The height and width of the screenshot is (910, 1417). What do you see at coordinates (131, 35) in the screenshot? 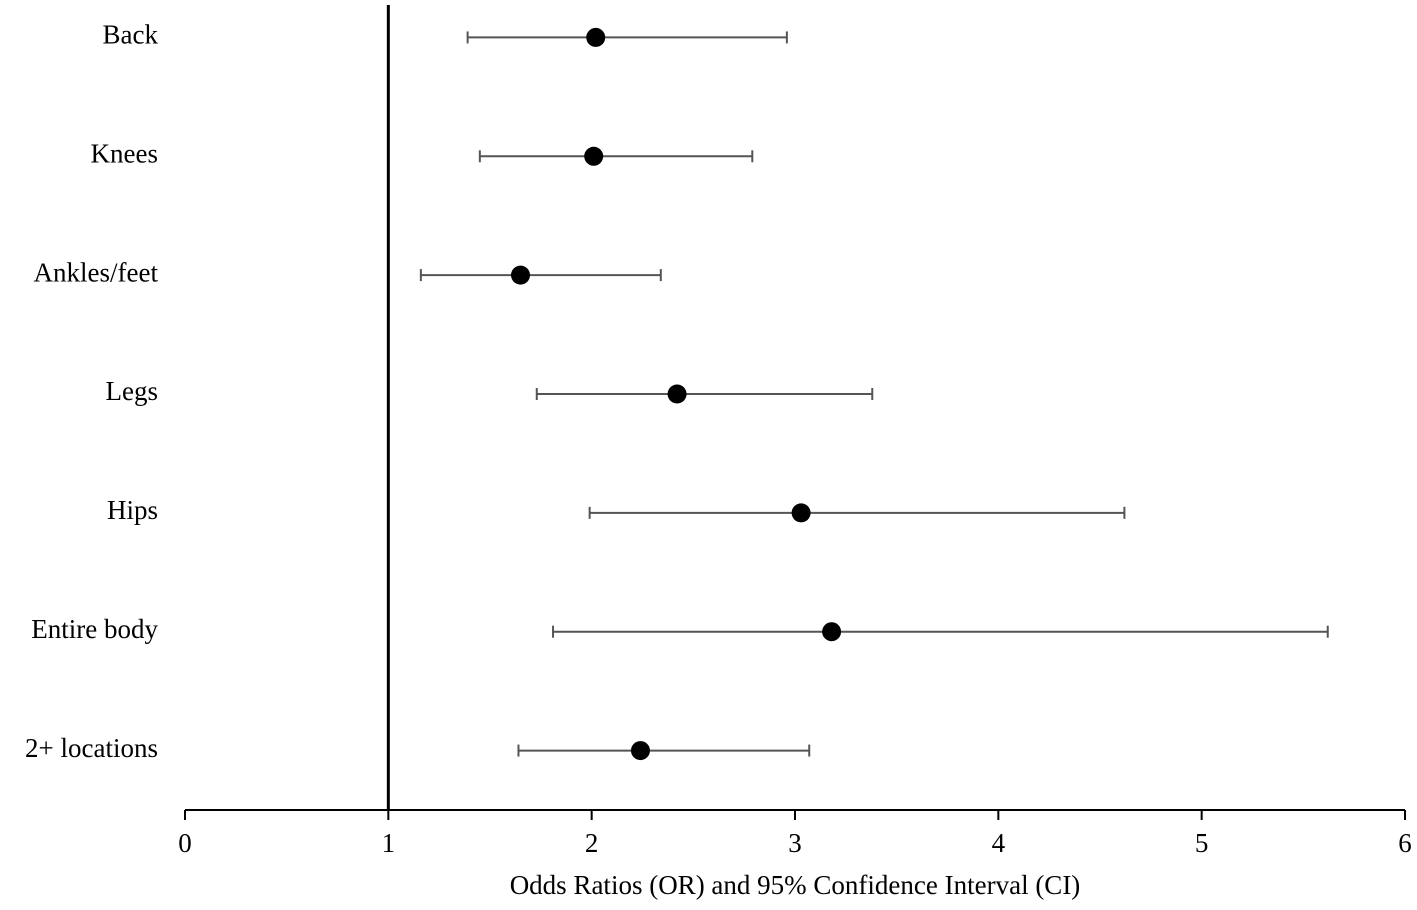
I see `y-tick-label: Back` at bounding box center [131, 35].